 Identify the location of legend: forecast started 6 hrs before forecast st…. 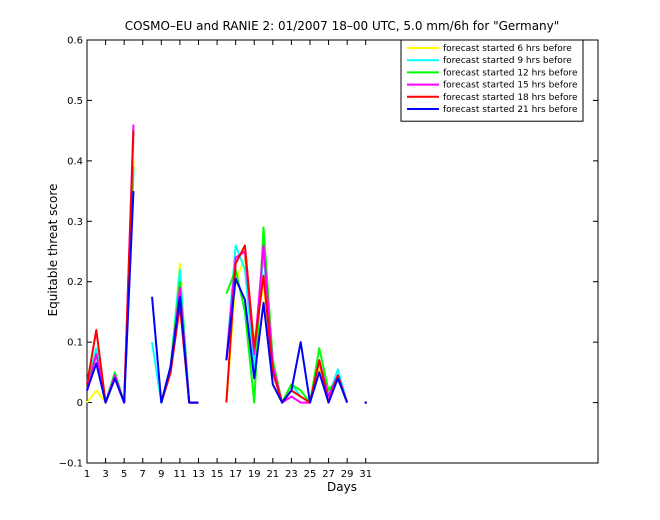
(492, 80).